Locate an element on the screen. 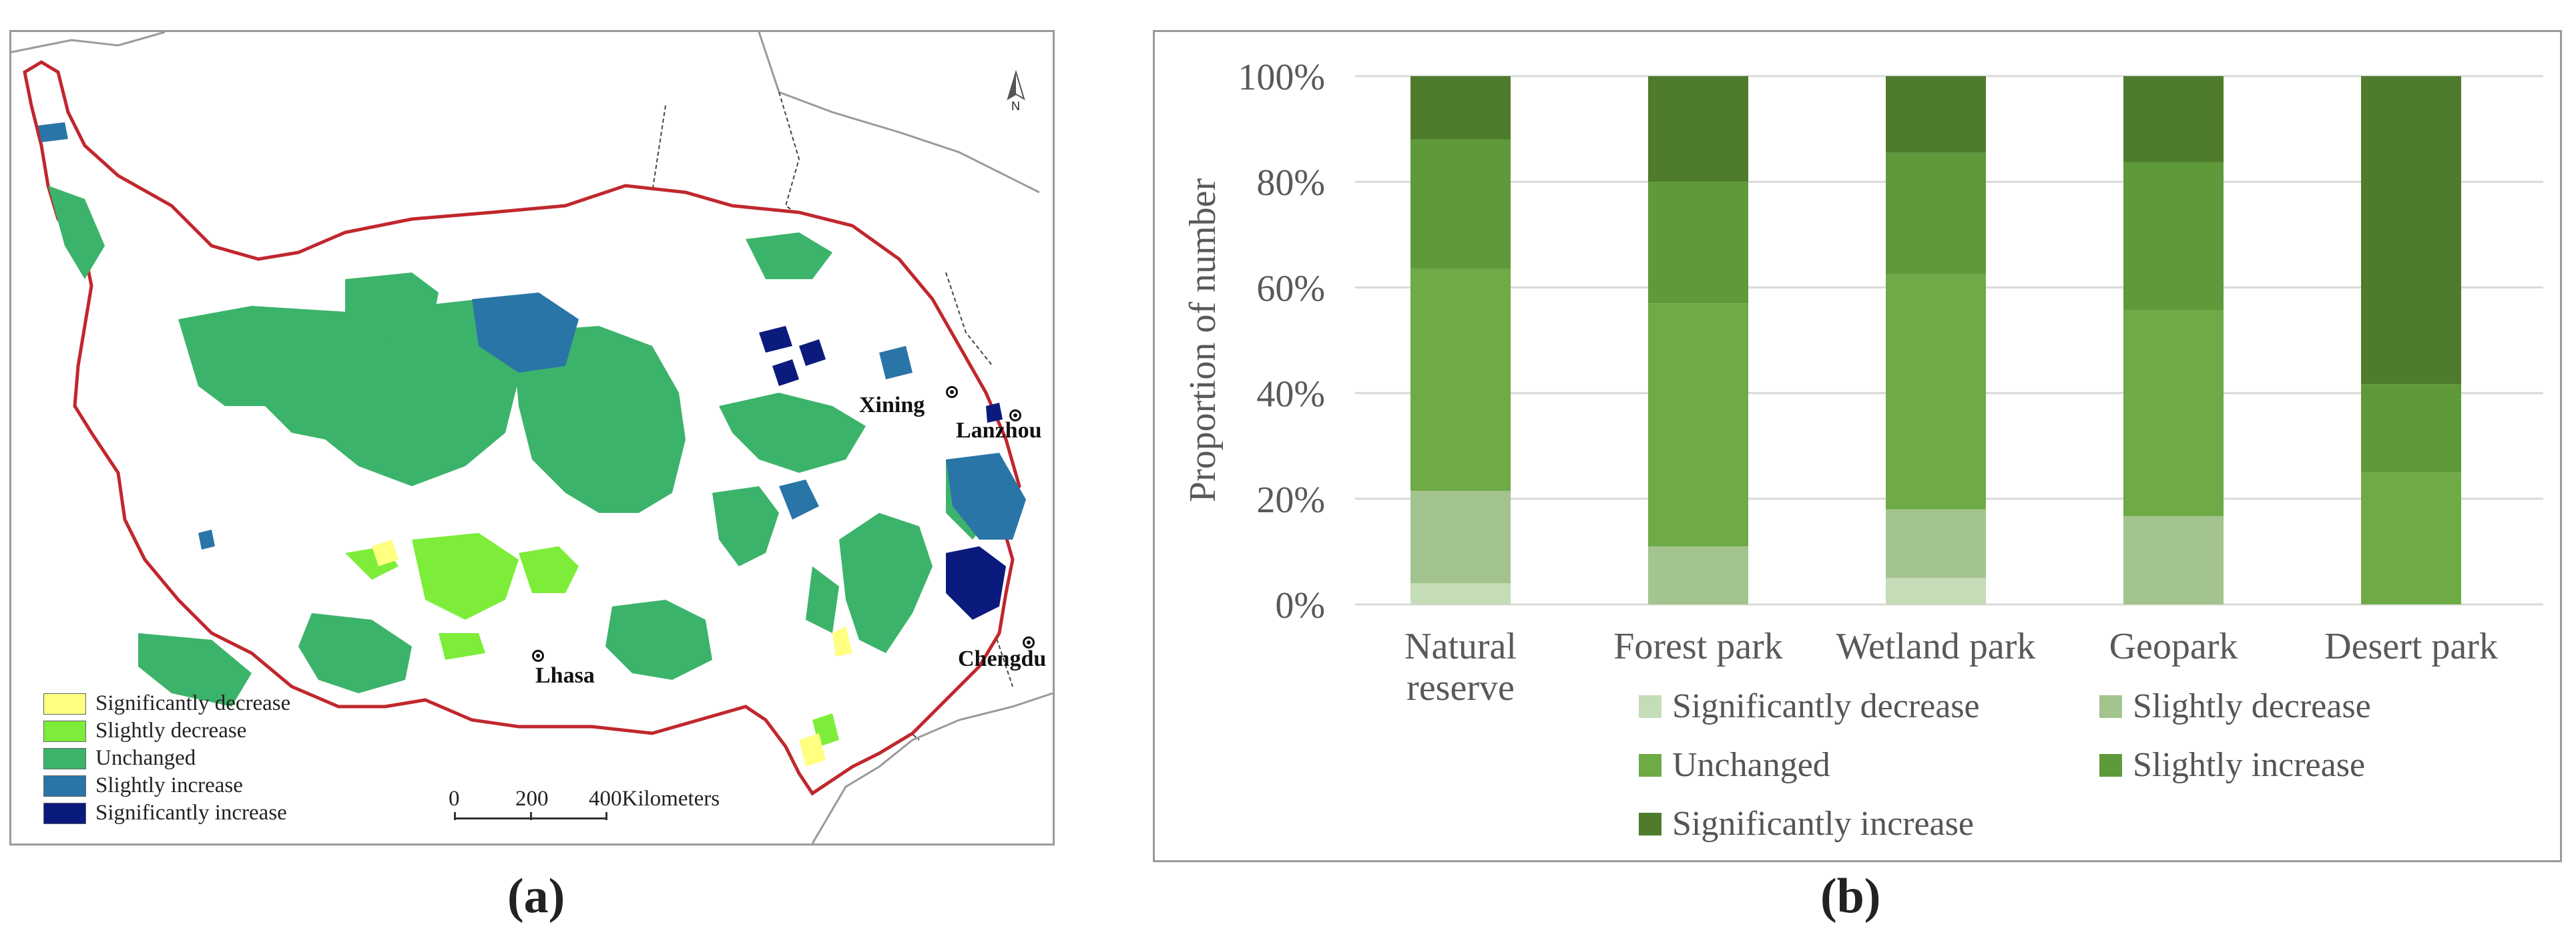 The width and height of the screenshot is (2576, 939). map-legend-item: Slightly decrease is located at coordinates (166, 731).